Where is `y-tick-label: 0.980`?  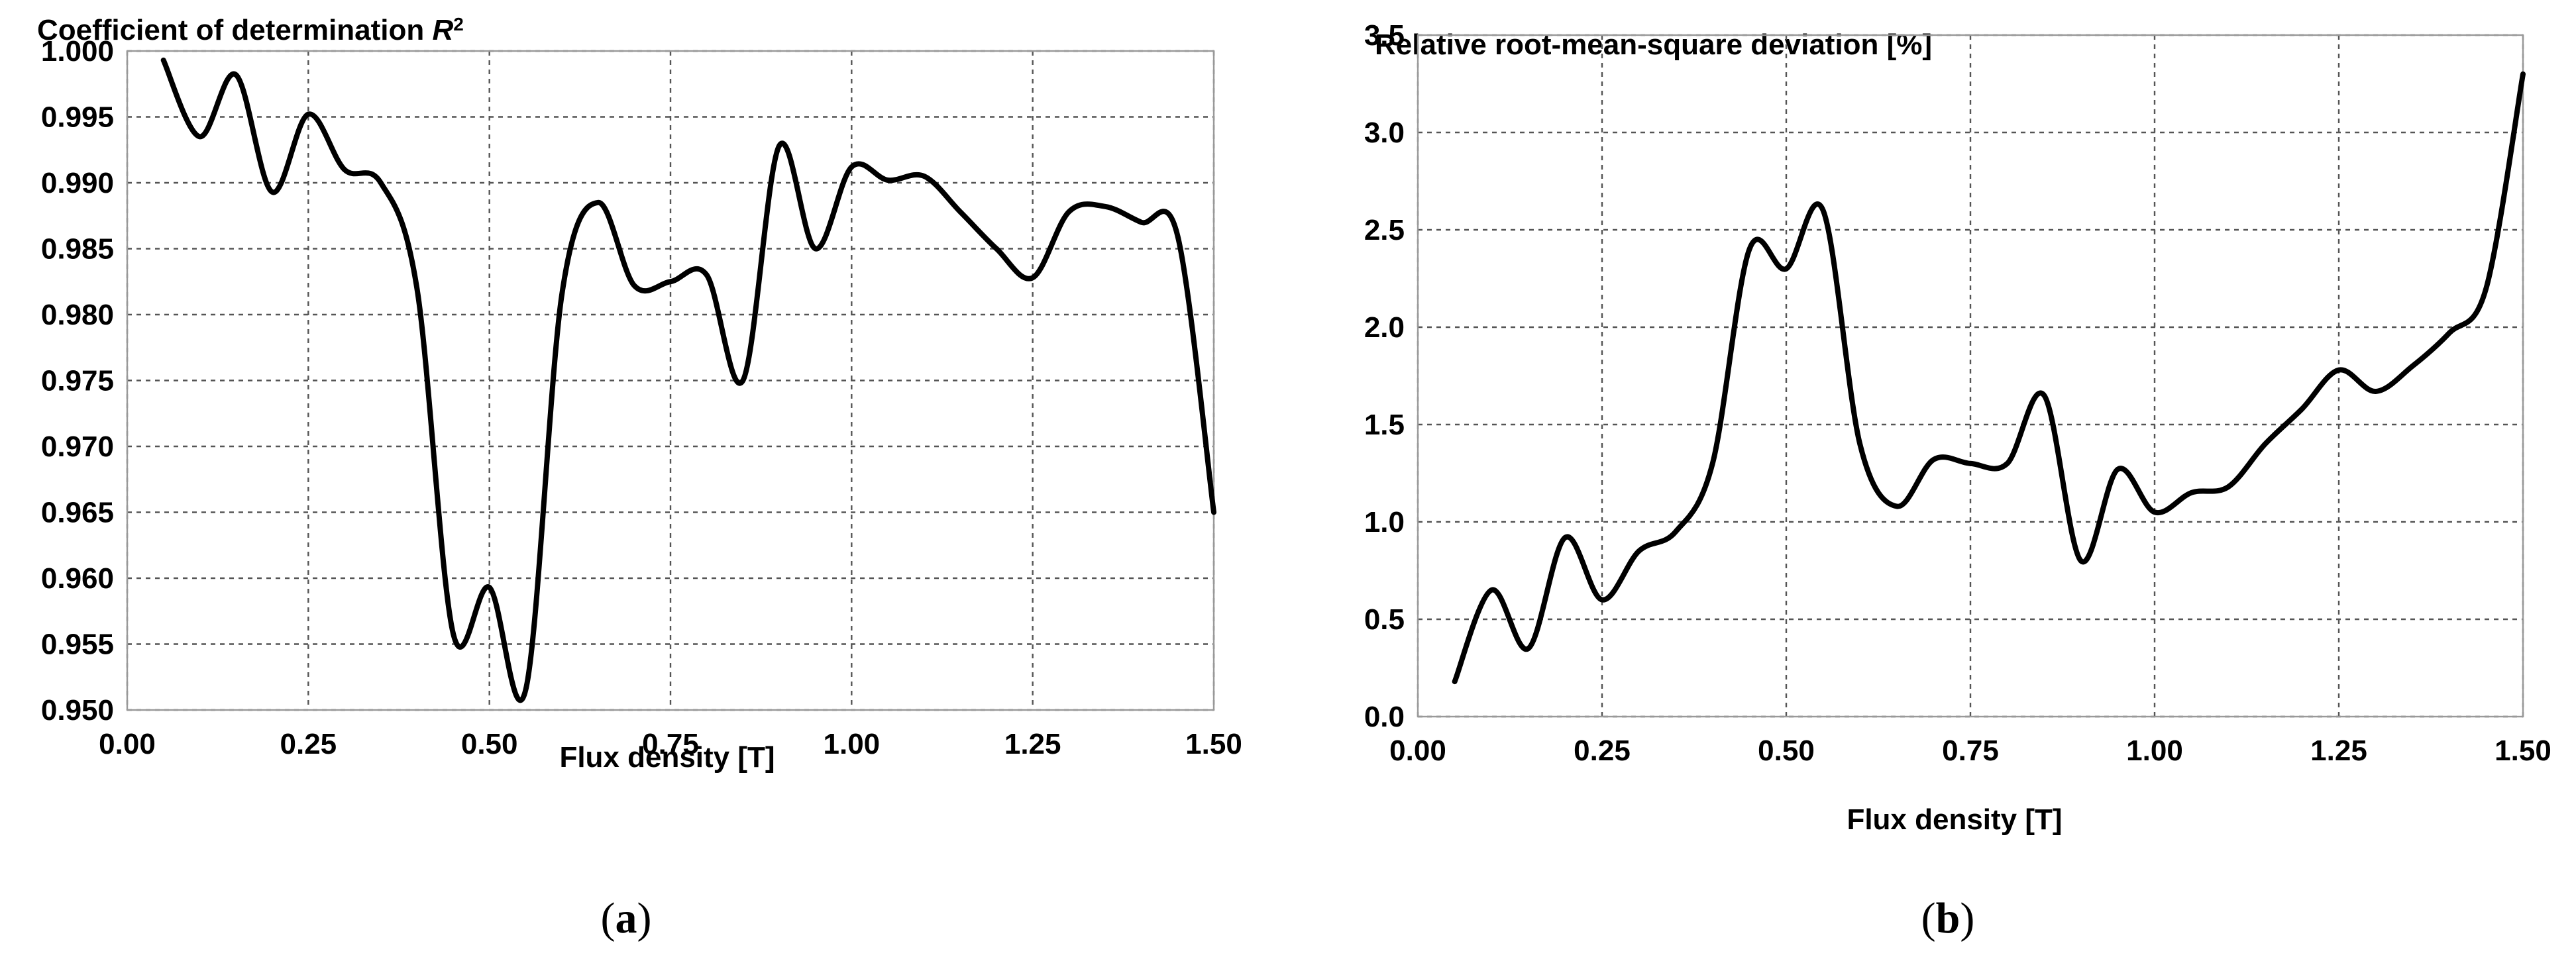 y-tick-label: 0.980 is located at coordinates (77, 315).